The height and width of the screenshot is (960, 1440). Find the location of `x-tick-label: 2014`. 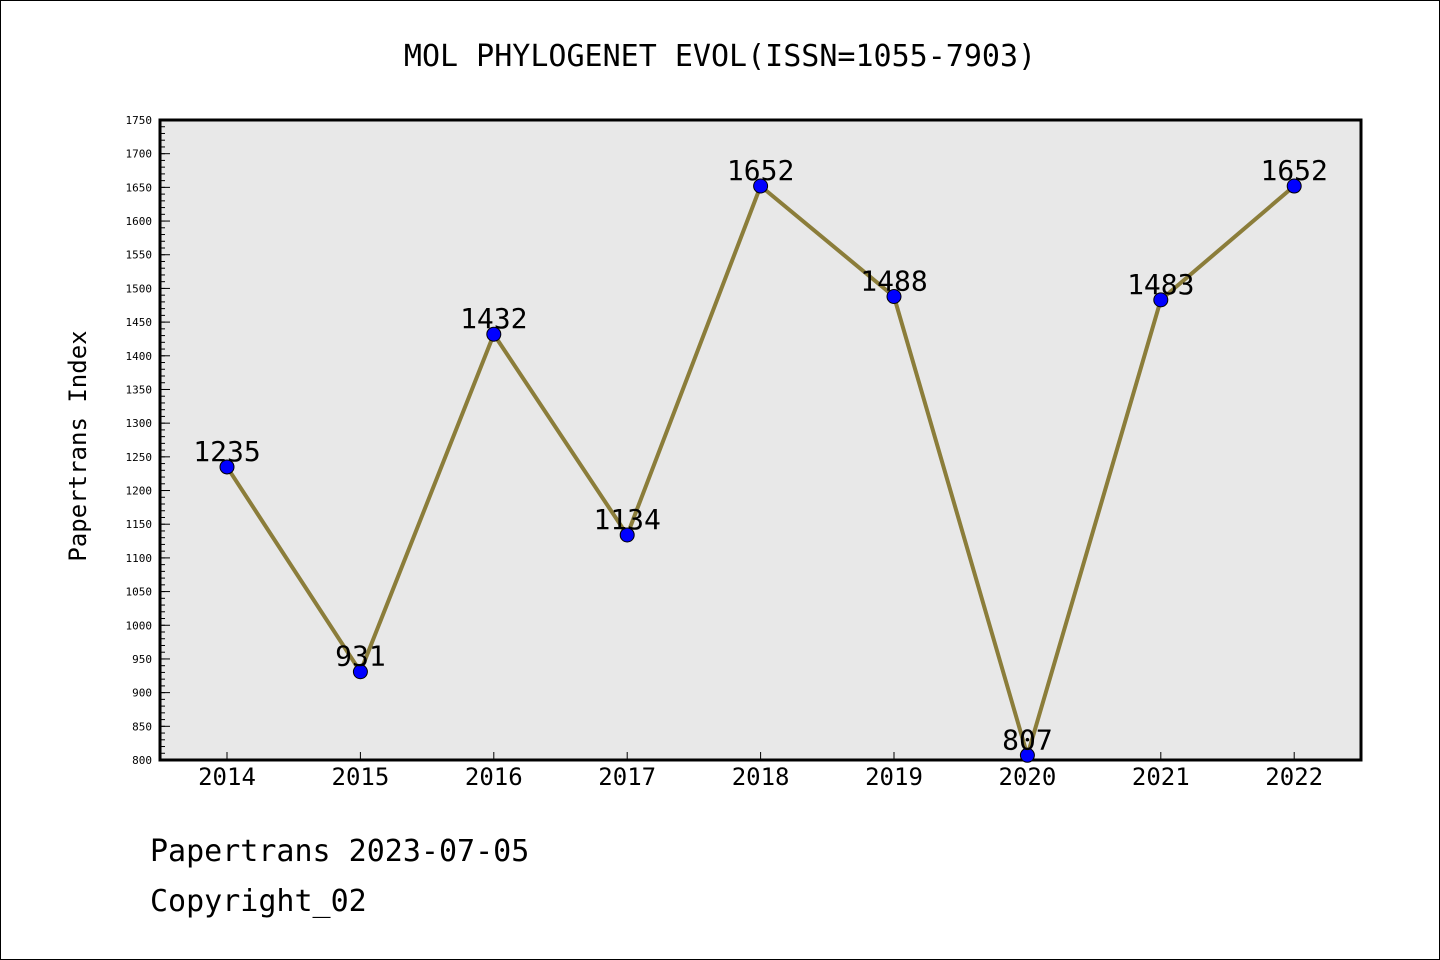

x-tick-label: 2014 is located at coordinates (227, 777).